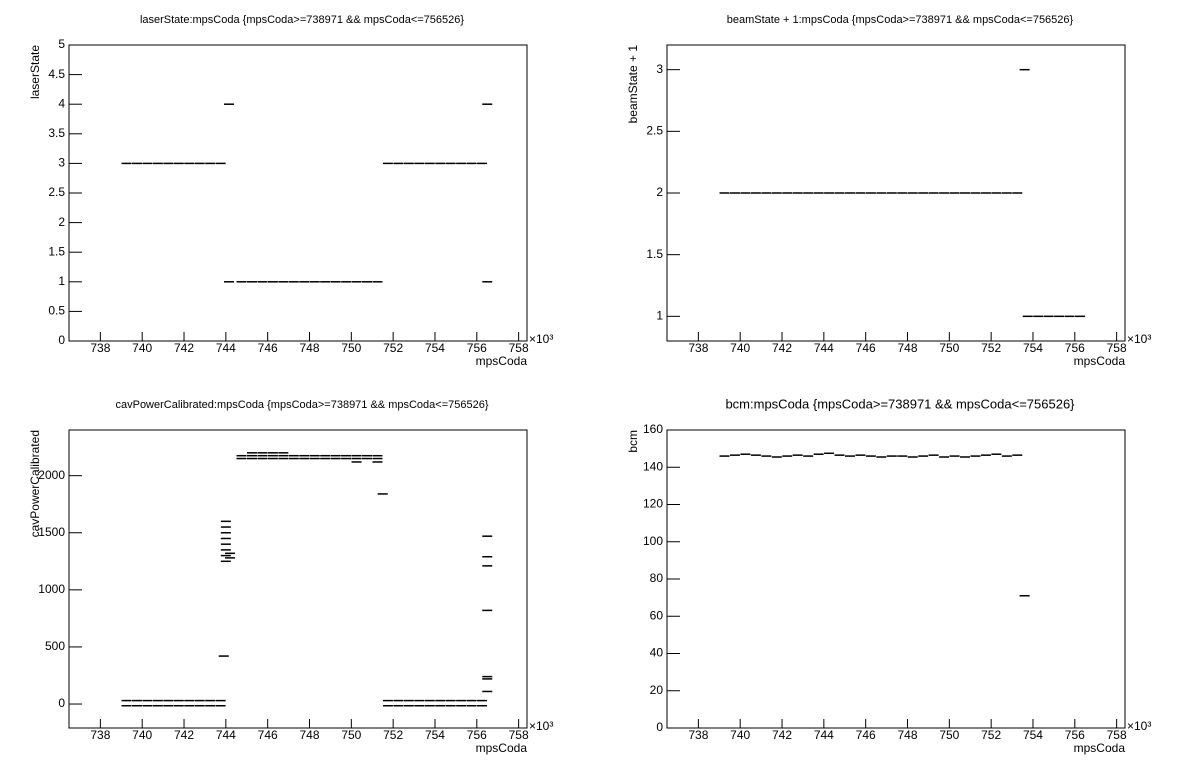 Image resolution: width=1196 pixels, height=777 pixels. What do you see at coordinates (268, 735) in the screenshot?
I see `x-tick-label: 746` at bounding box center [268, 735].